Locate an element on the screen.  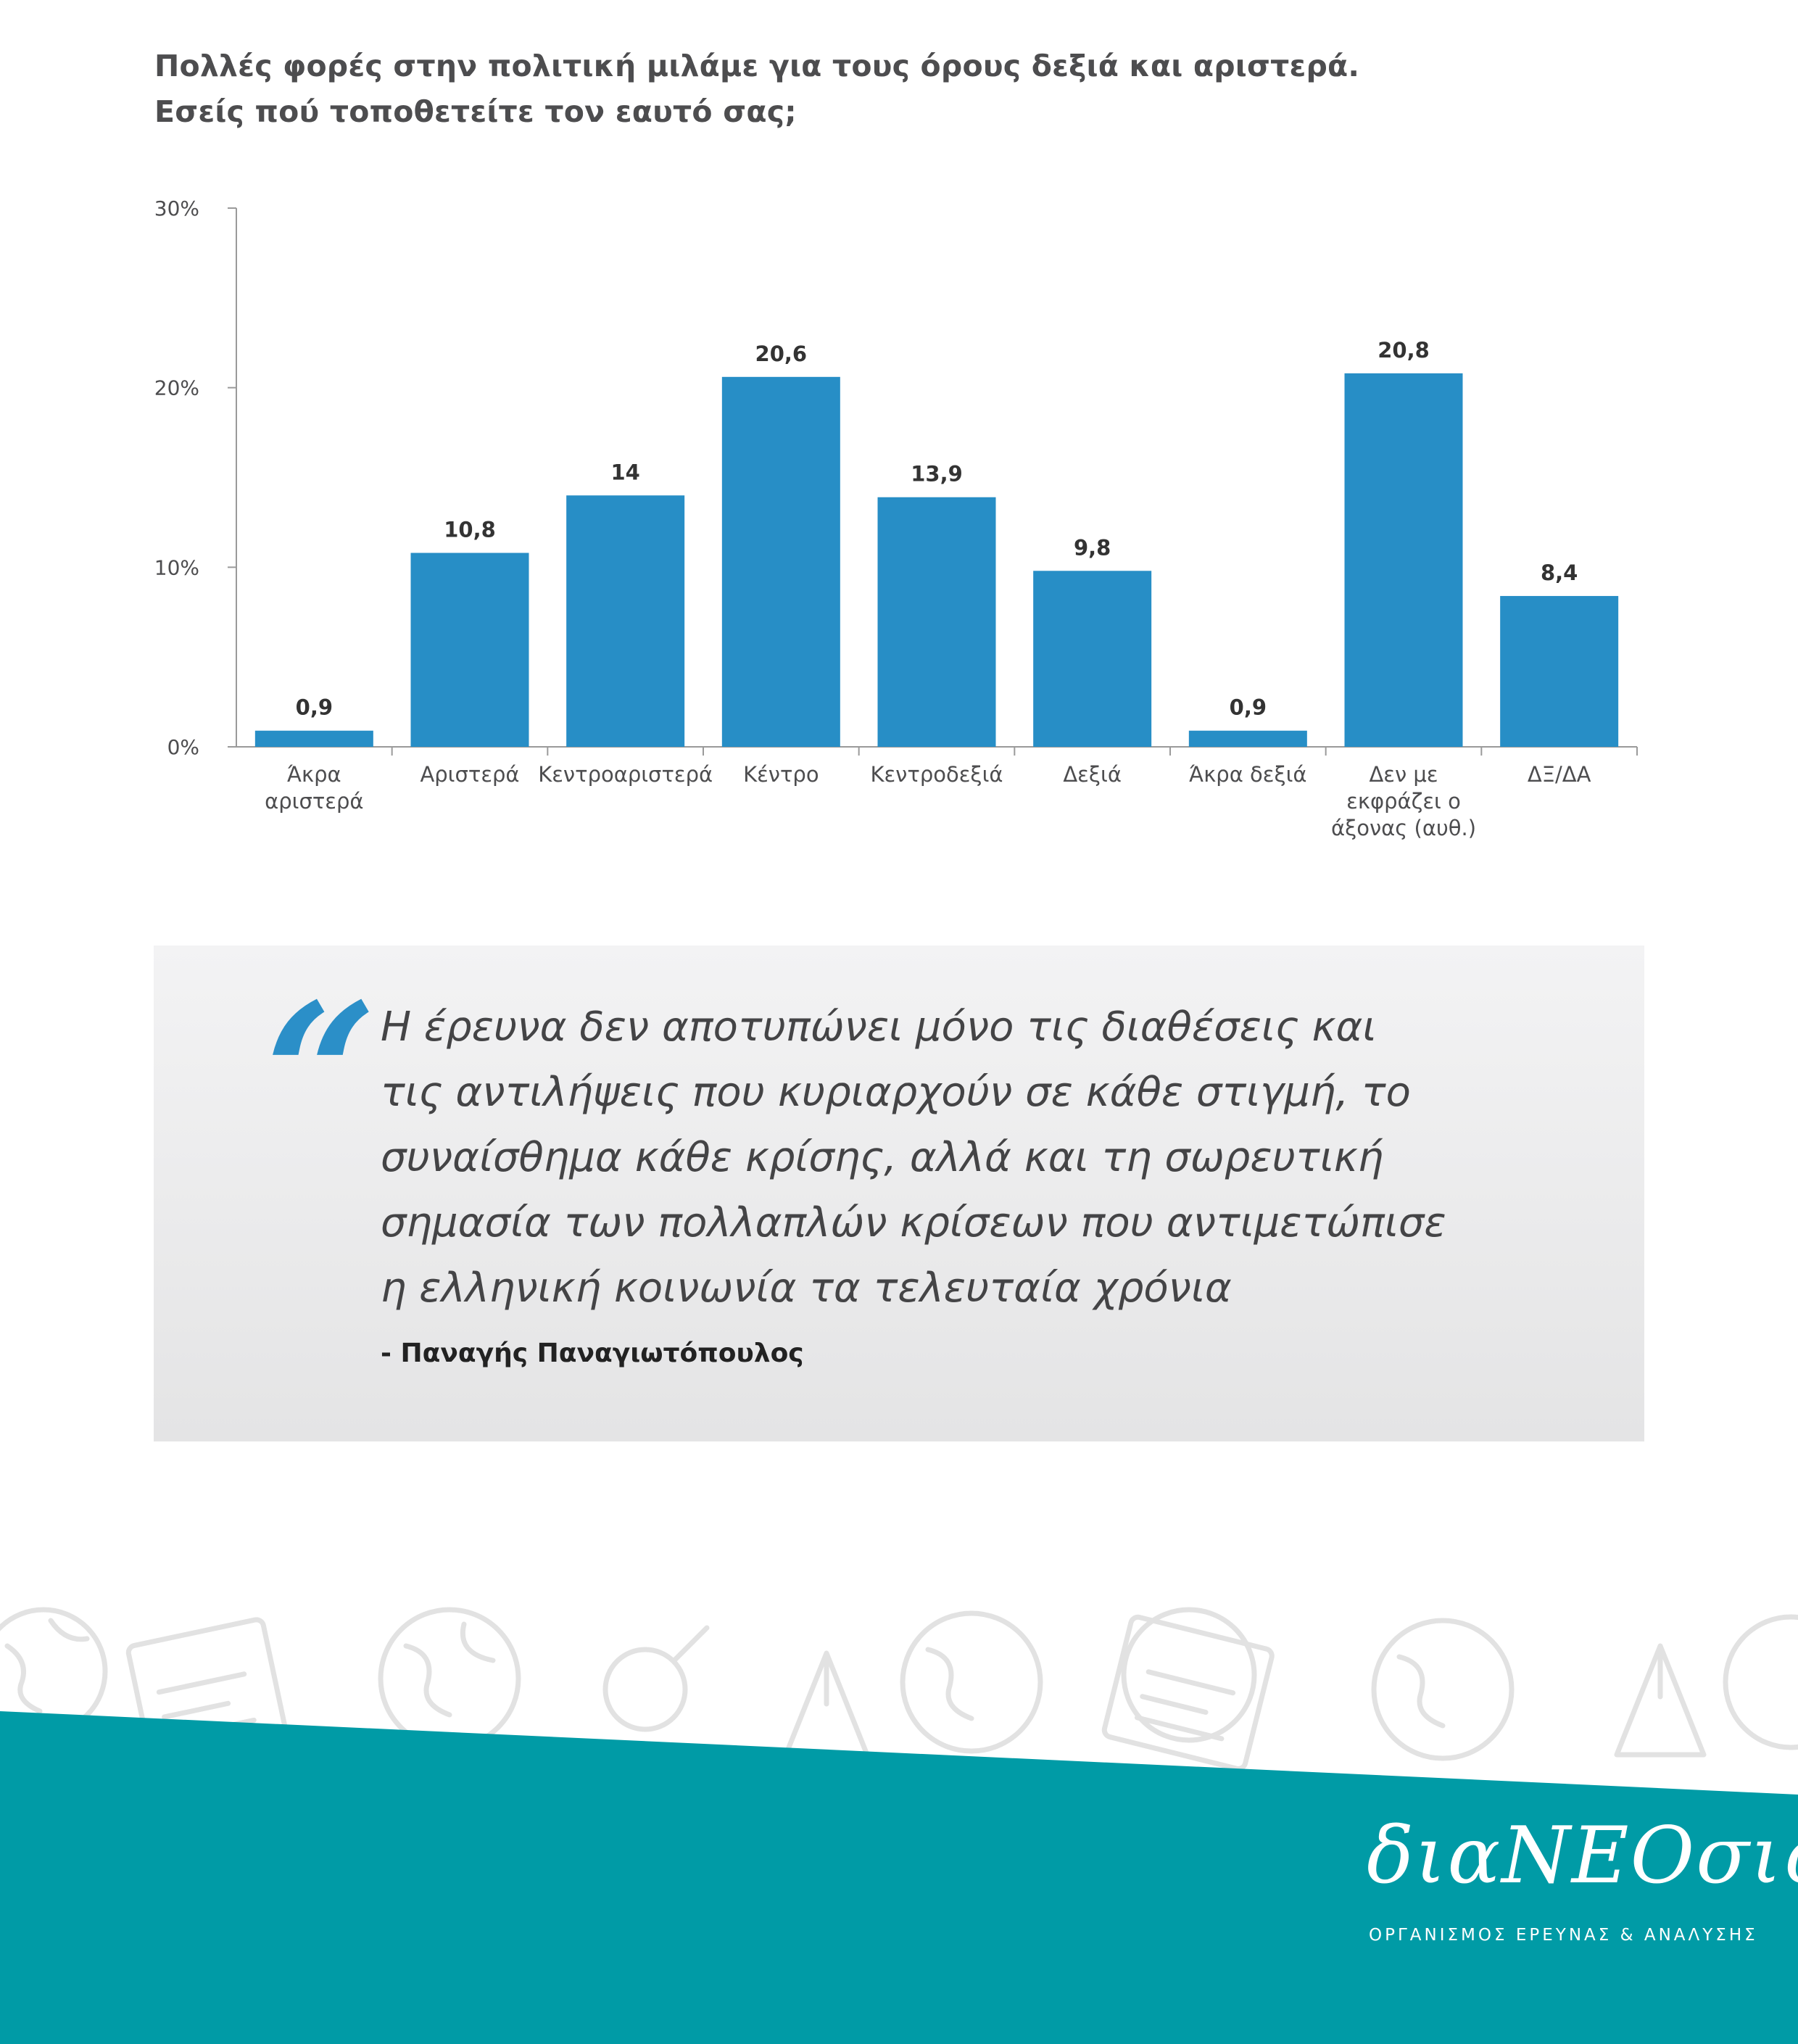
x-tick-label-line: άξονας (αυθ.) is located at coordinates (1403, 828).